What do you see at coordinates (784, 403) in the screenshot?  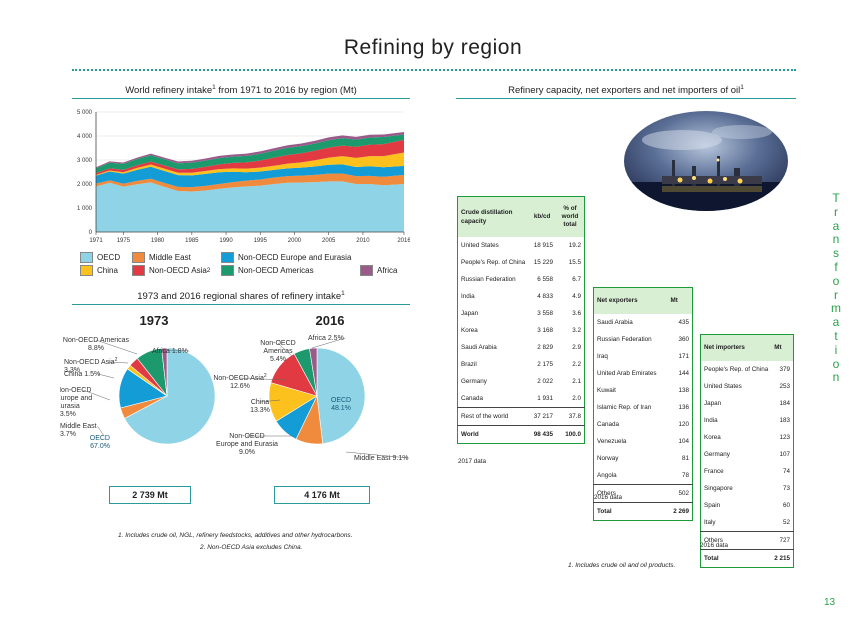 I see `importers-cell: 184` at bounding box center [784, 403].